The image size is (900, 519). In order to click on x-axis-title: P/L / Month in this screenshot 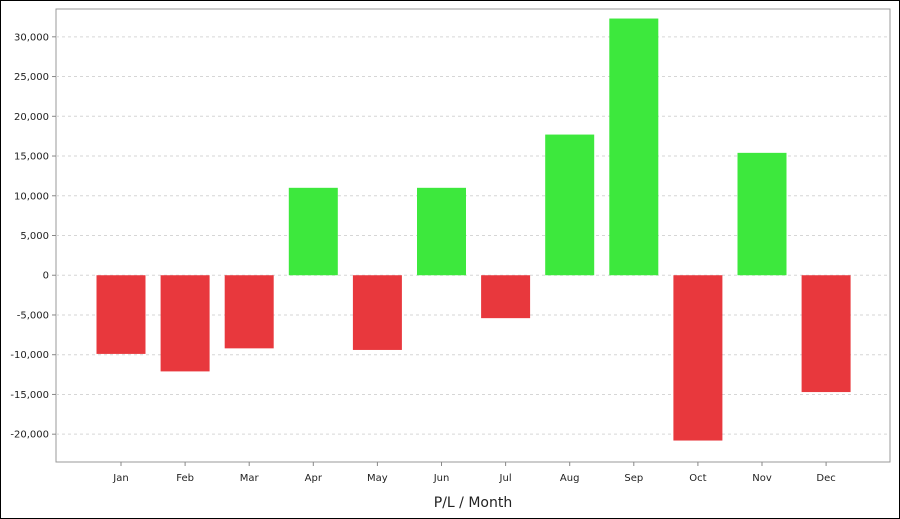, I will do `click(473, 503)`.